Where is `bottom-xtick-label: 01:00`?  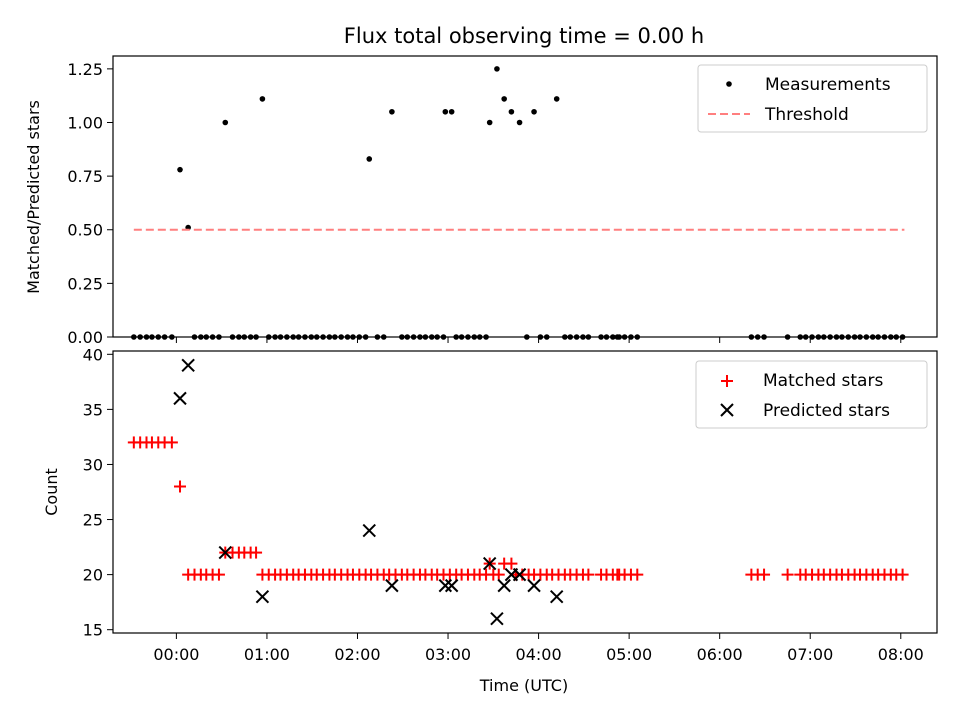 bottom-xtick-label: 01:00 is located at coordinates (267, 654).